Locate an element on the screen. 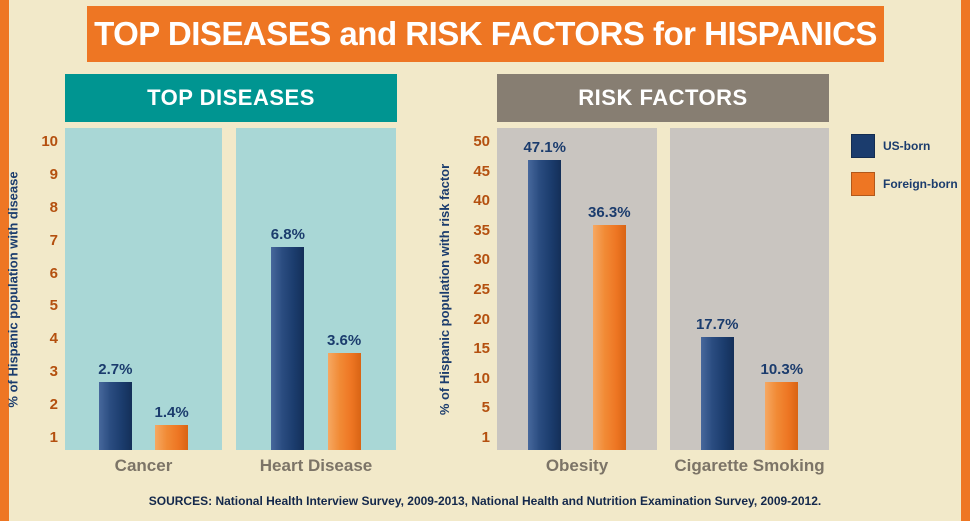 The height and width of the screenshot is (521, 970). legend-label-us-born: US-born is located at coordinates (907, 146).